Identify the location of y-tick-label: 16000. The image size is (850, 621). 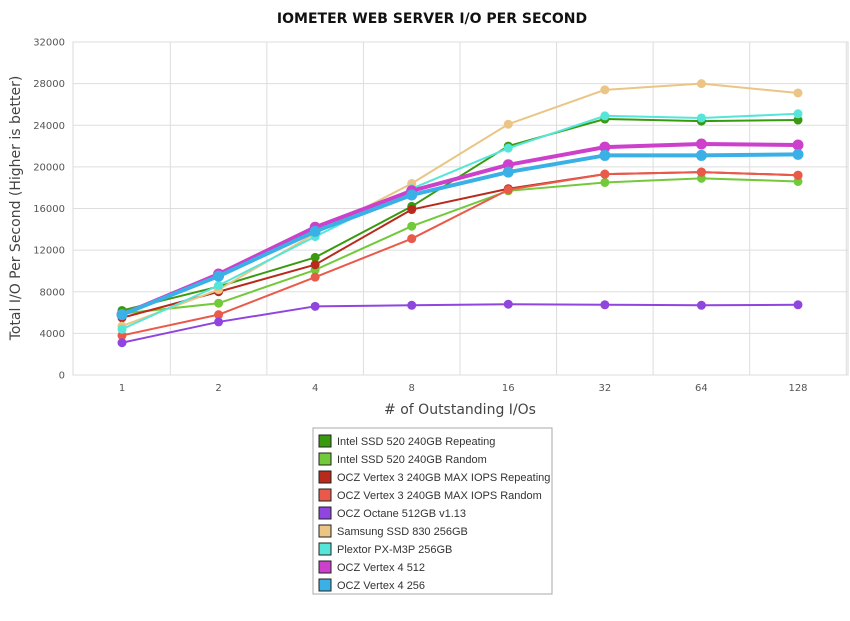
(49, 209).